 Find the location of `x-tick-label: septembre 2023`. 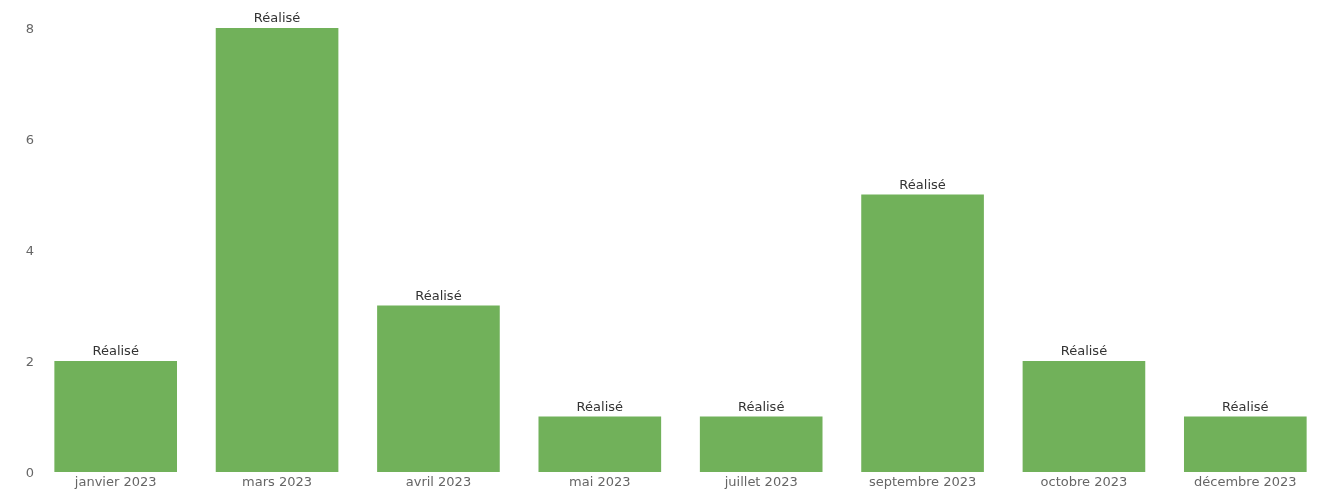

x-tick-label: septembre 2023 is located at coordinates (922, 481).